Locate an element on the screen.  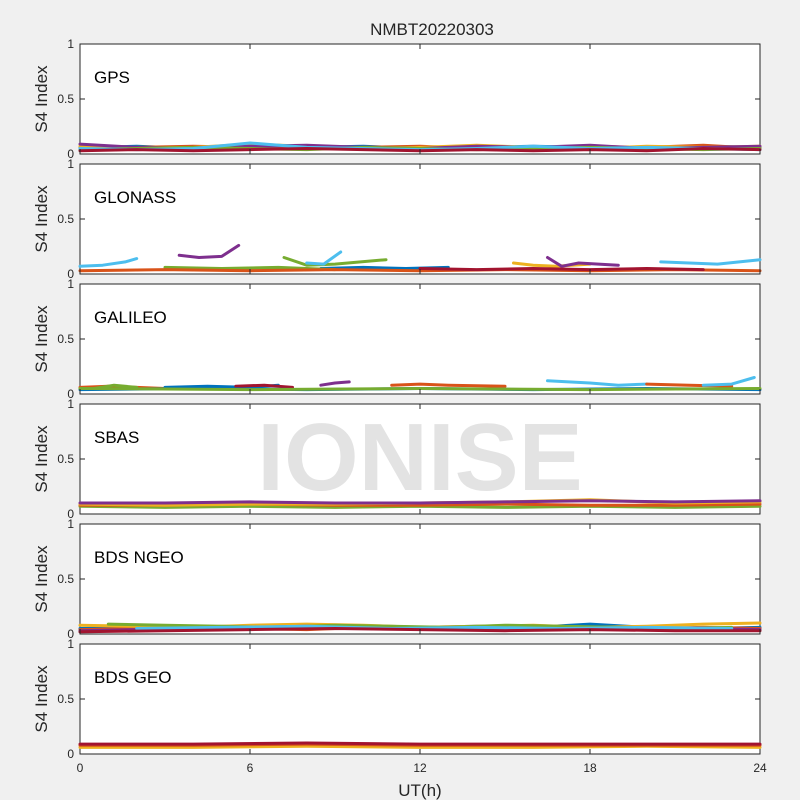
panel-bds-geo: 0 0.5 1 BDS GEO S4 Index is located at coordinates (397, 699).